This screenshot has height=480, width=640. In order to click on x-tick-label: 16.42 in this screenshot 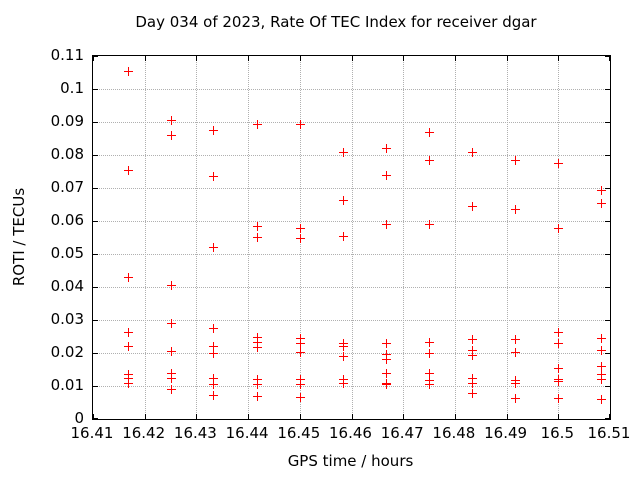, I will do `click(144, 433)`.